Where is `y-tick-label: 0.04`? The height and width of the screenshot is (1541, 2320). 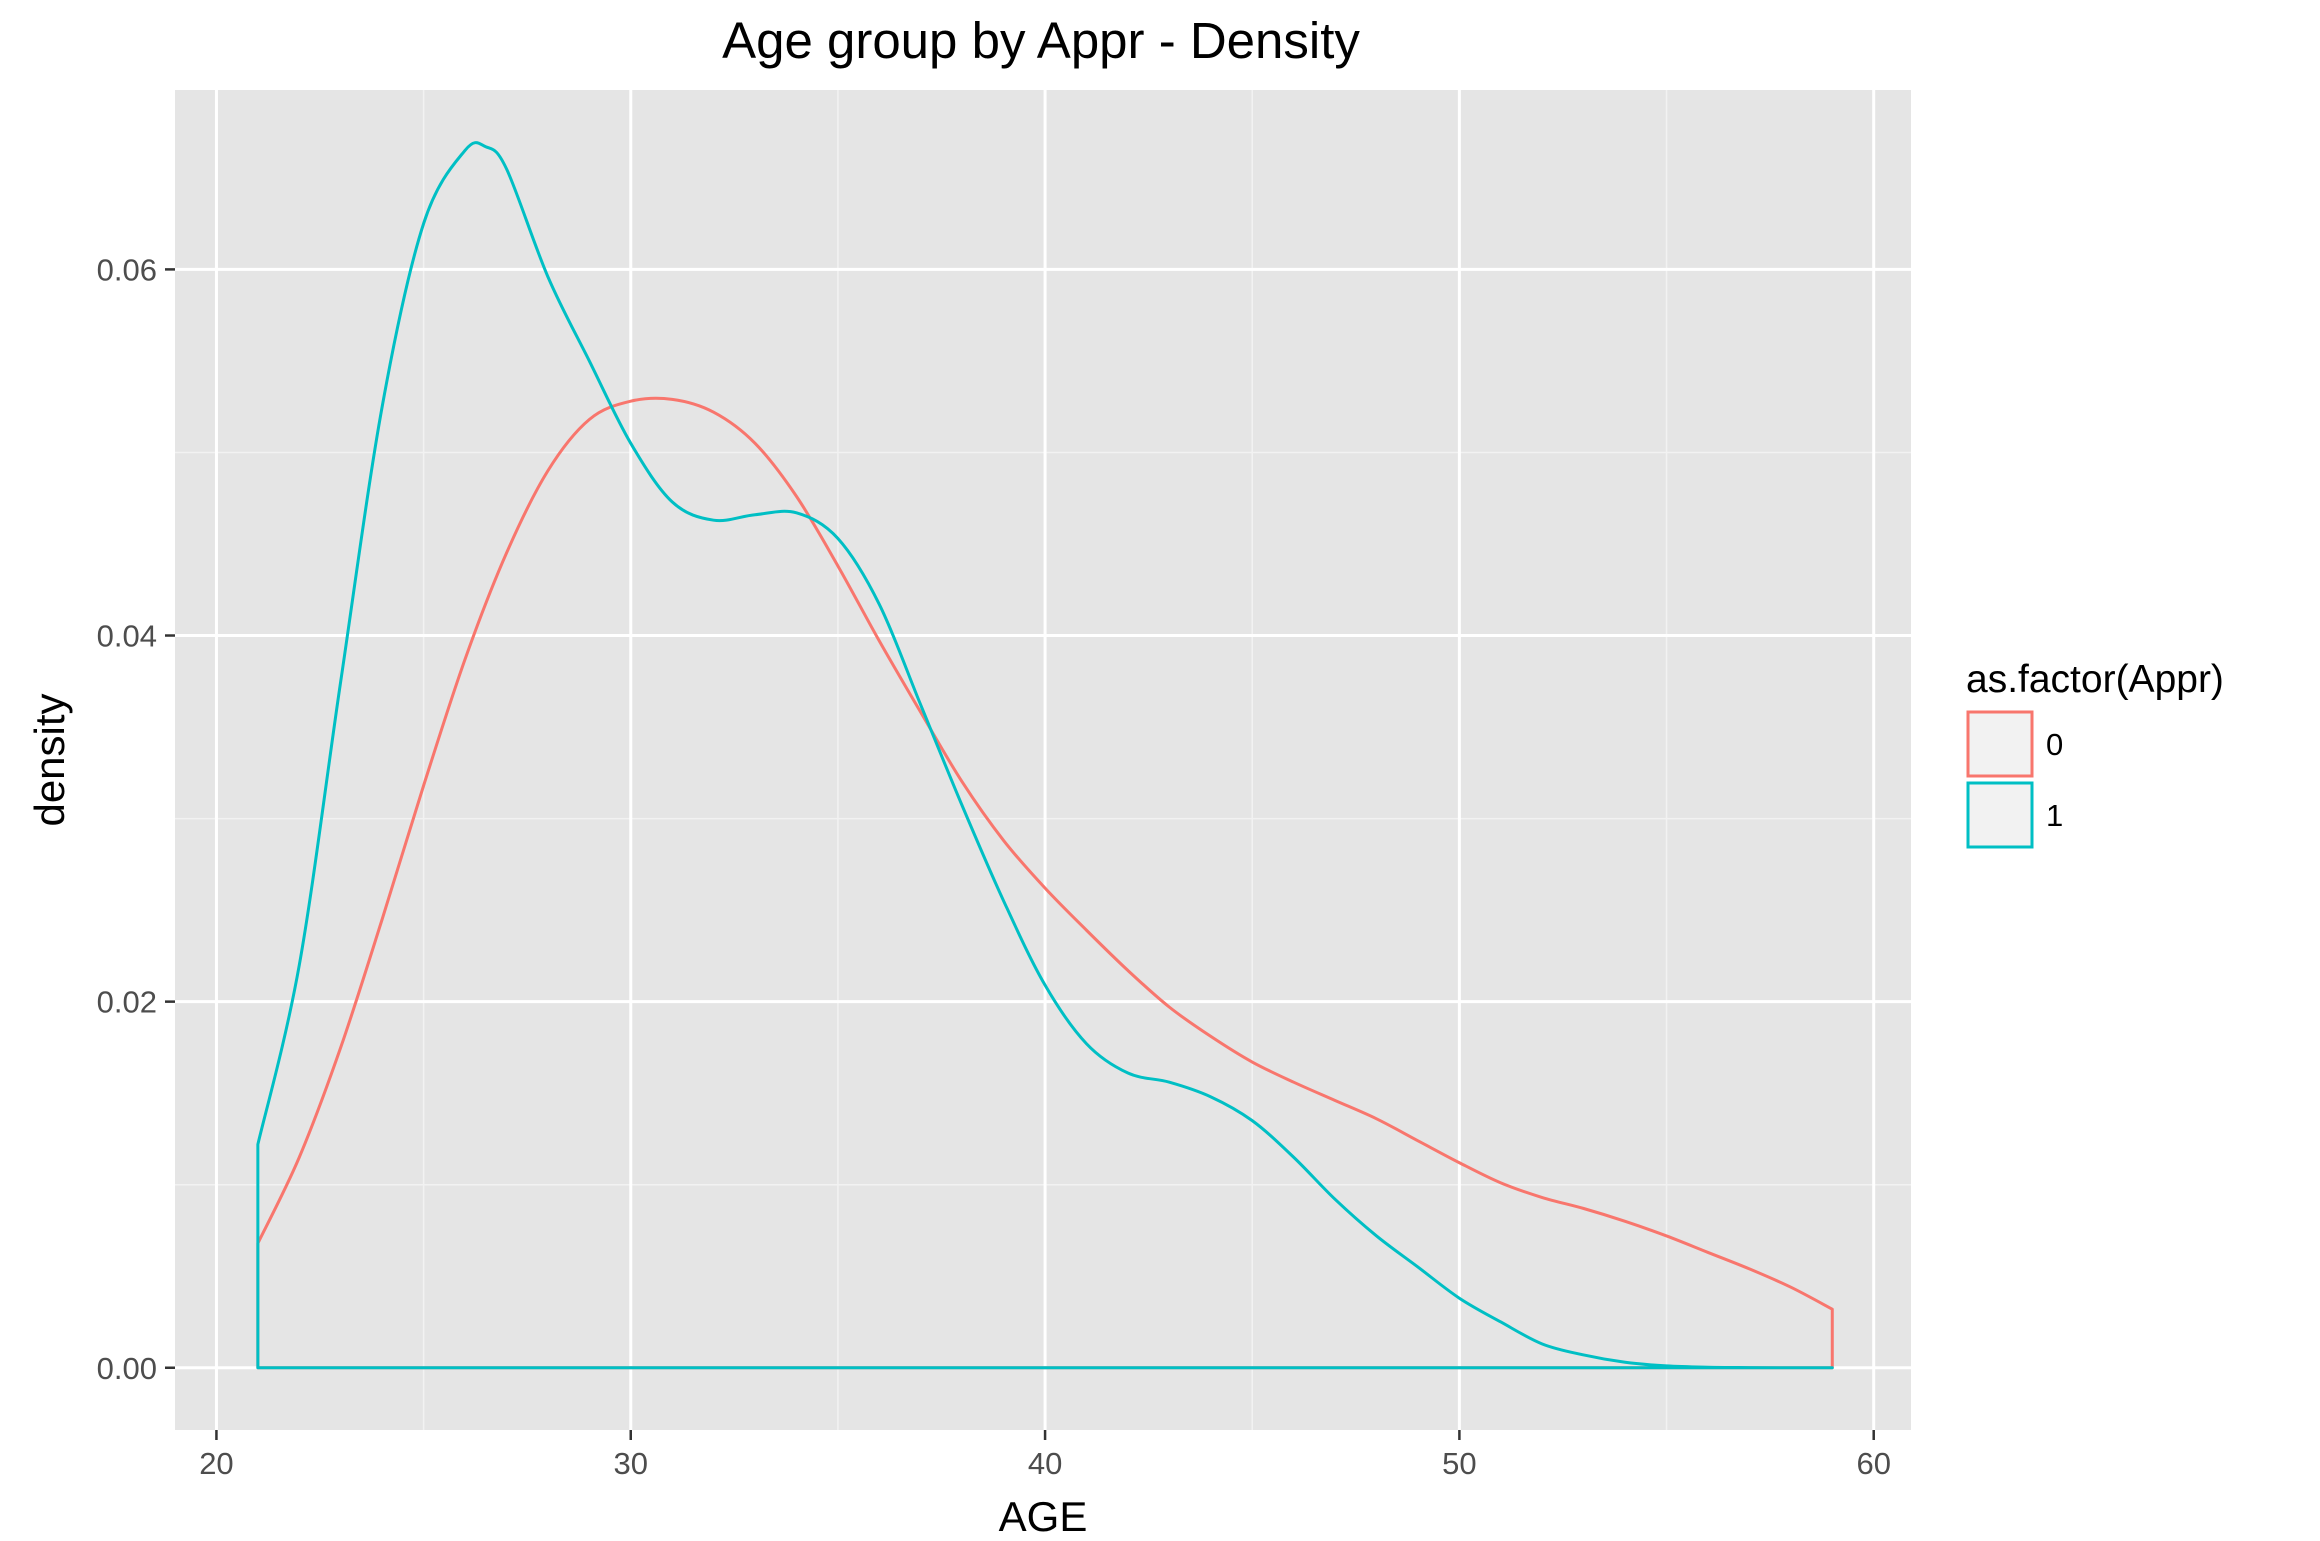
y-tick-label: 0.04 is located at coordinates (127, 636).